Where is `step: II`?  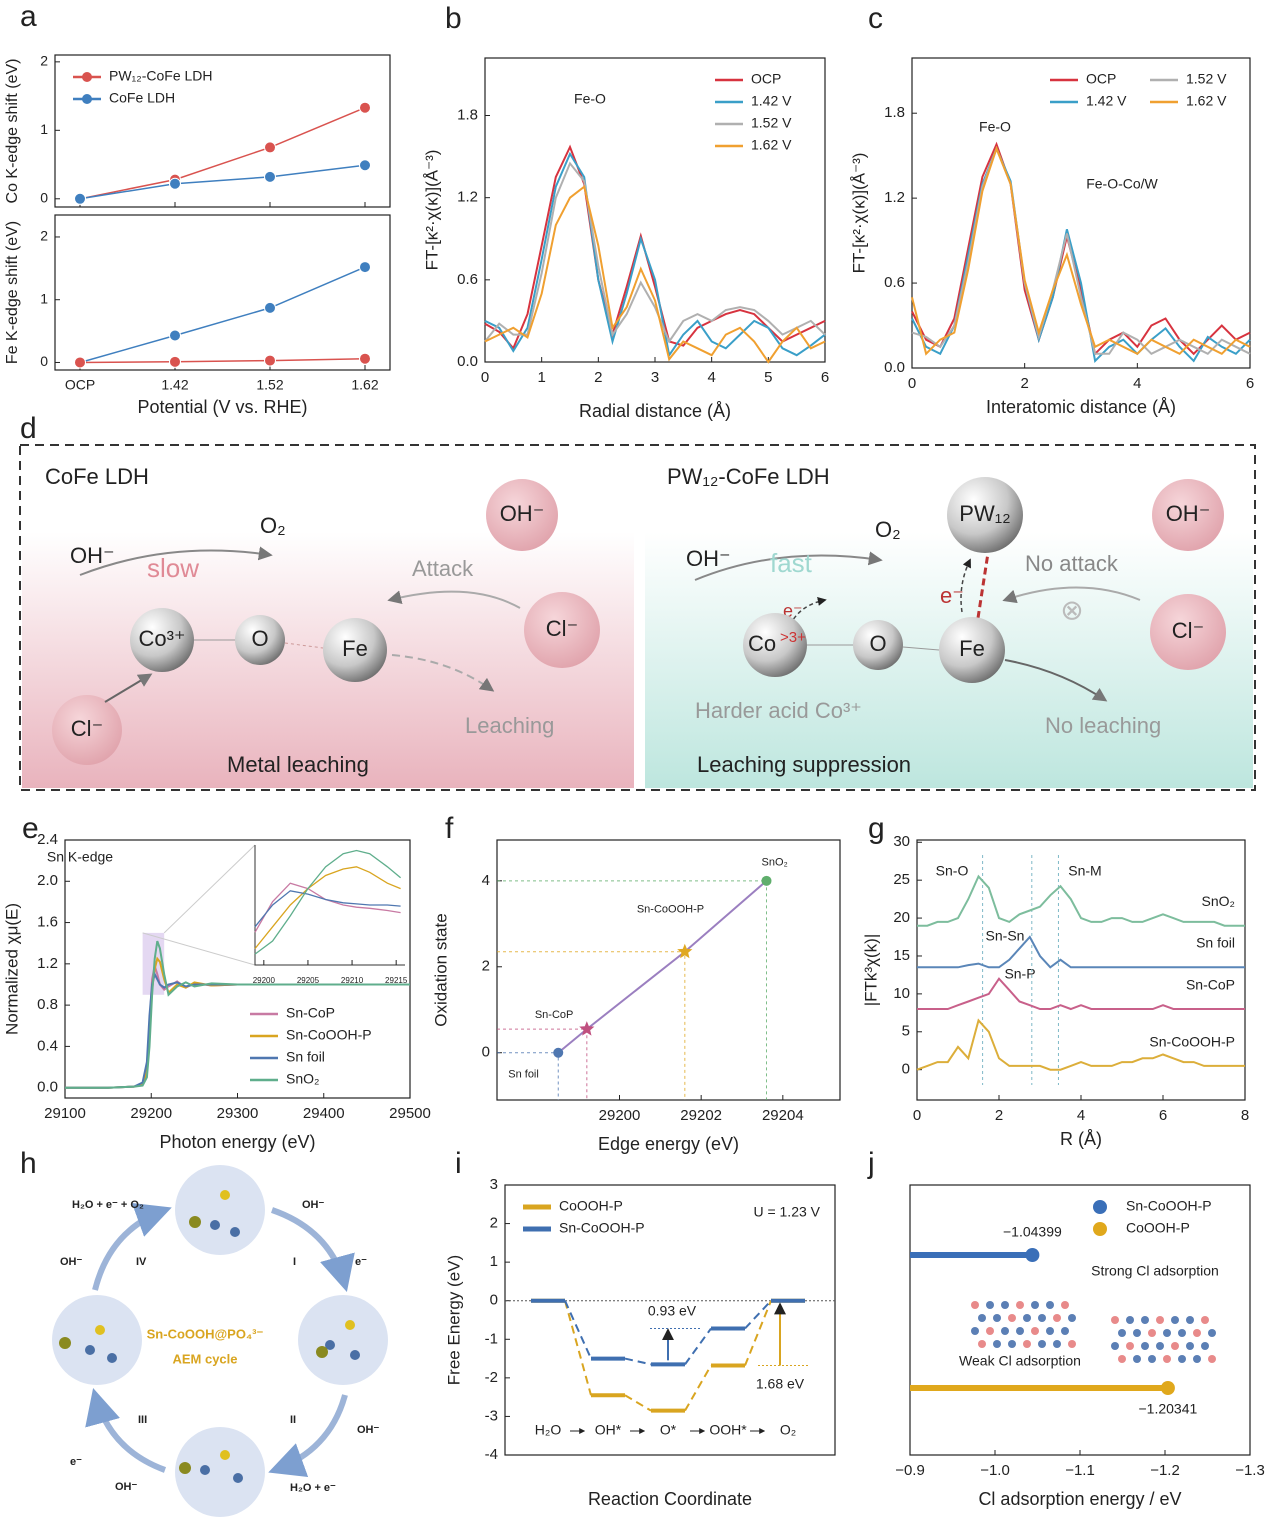 step: II is located at coordinates (293, 1420).